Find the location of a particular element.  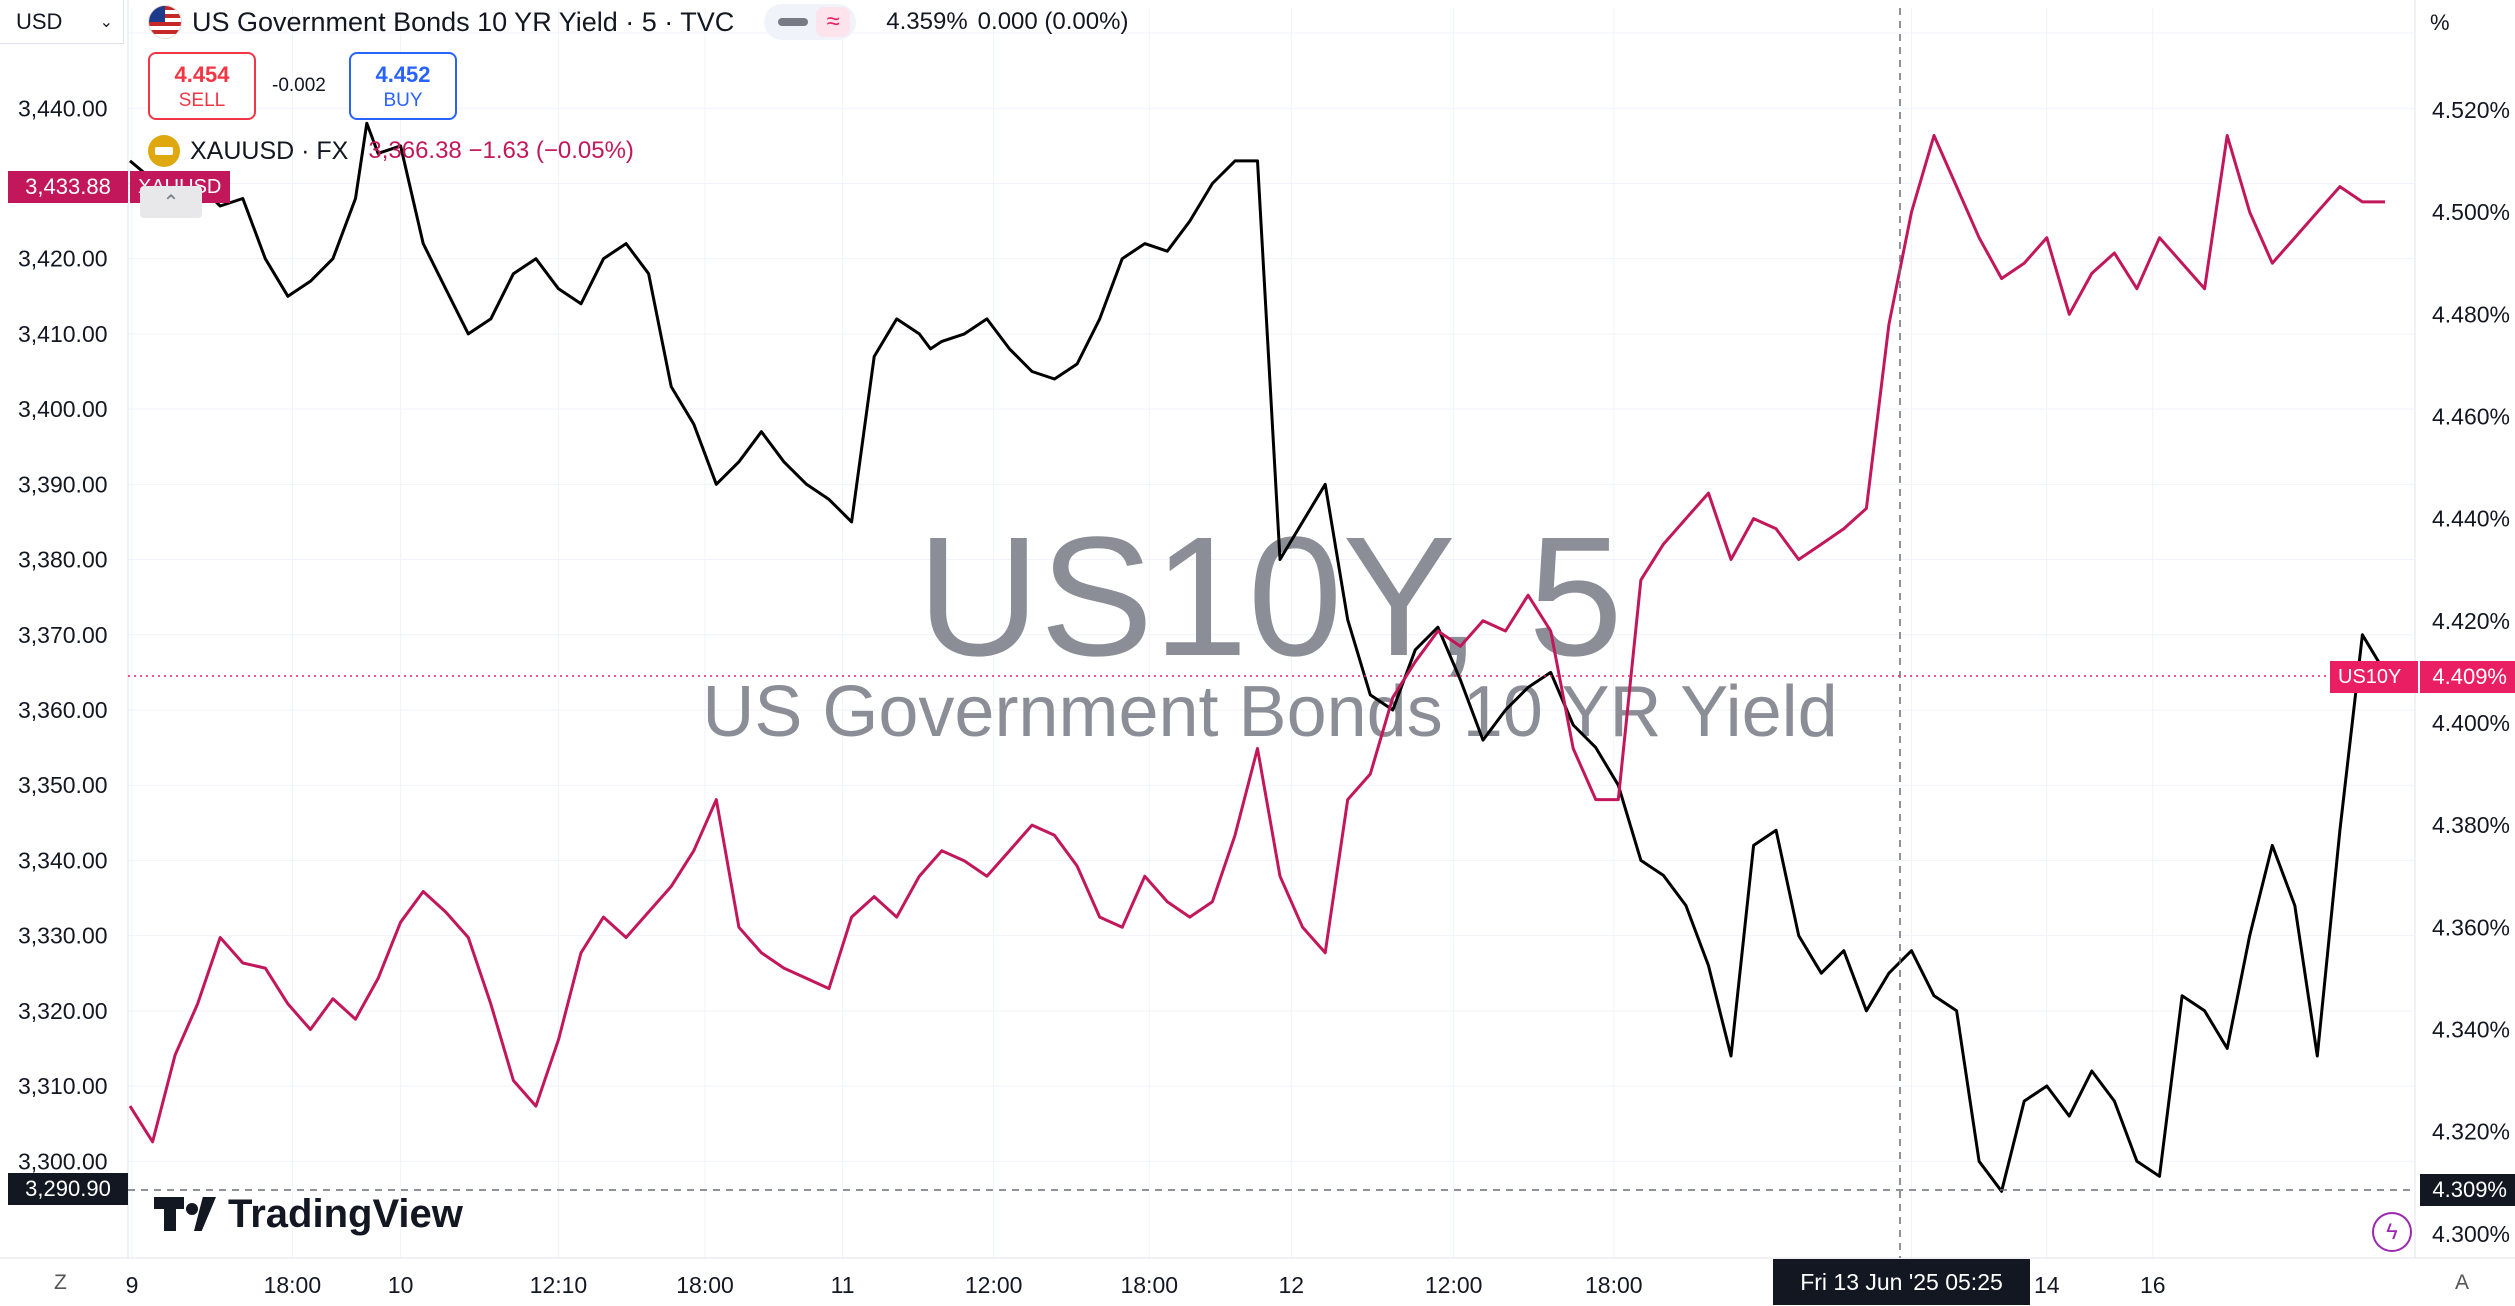

spread-value: -0.002 is located at coordinates (299, 85).